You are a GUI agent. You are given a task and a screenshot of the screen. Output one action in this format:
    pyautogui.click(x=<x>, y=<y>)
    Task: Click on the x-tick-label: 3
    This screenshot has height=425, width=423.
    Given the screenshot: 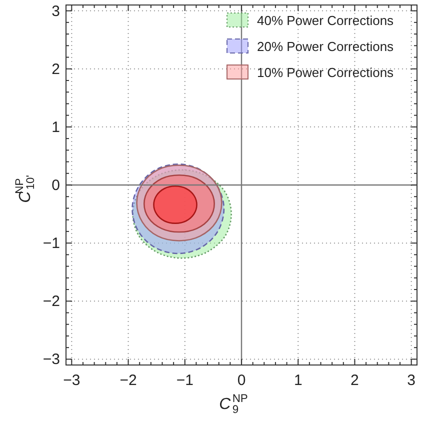 What is the action you would take?
    pyautogui.click(x=411, y=380)
    